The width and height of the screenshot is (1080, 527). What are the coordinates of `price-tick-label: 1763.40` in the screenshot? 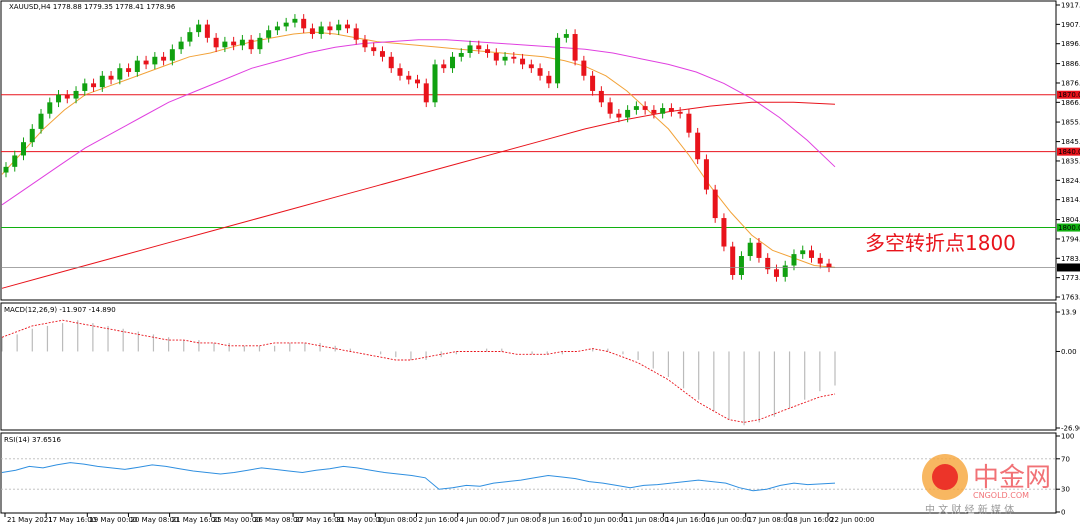 It's located at (1070, 298).